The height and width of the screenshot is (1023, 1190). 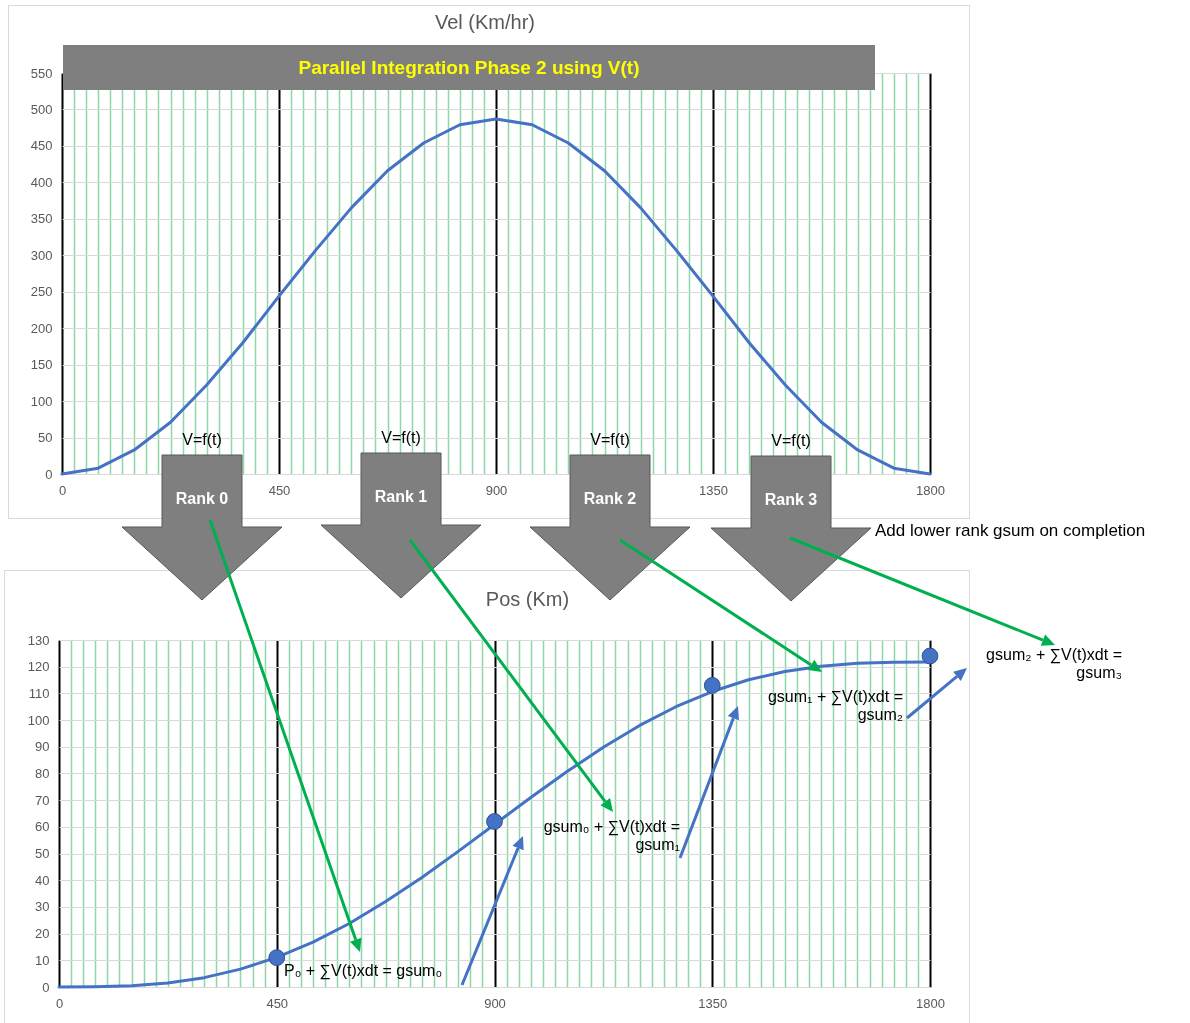 What do you see at coordinates (42, 800) in the screenshot?
I see `y-tick-label: 70` at bounding box center [42, 800].